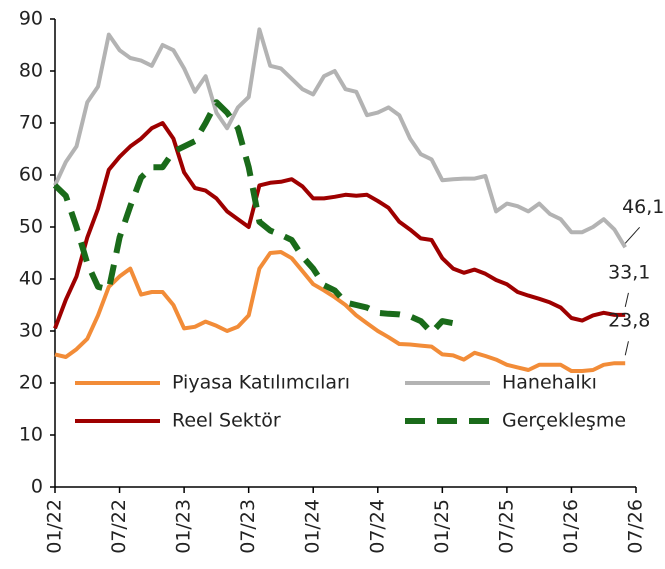 The width and height of the screenshot is (665, 569). I want to click on y-tick-label: 80, so click(31, 71).